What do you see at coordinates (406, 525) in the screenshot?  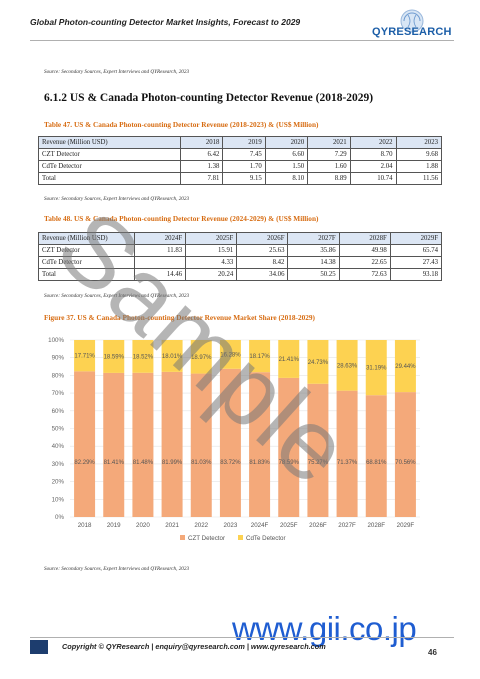 I see `x-tick-label: 2029F` at bounding box center [406, 525].